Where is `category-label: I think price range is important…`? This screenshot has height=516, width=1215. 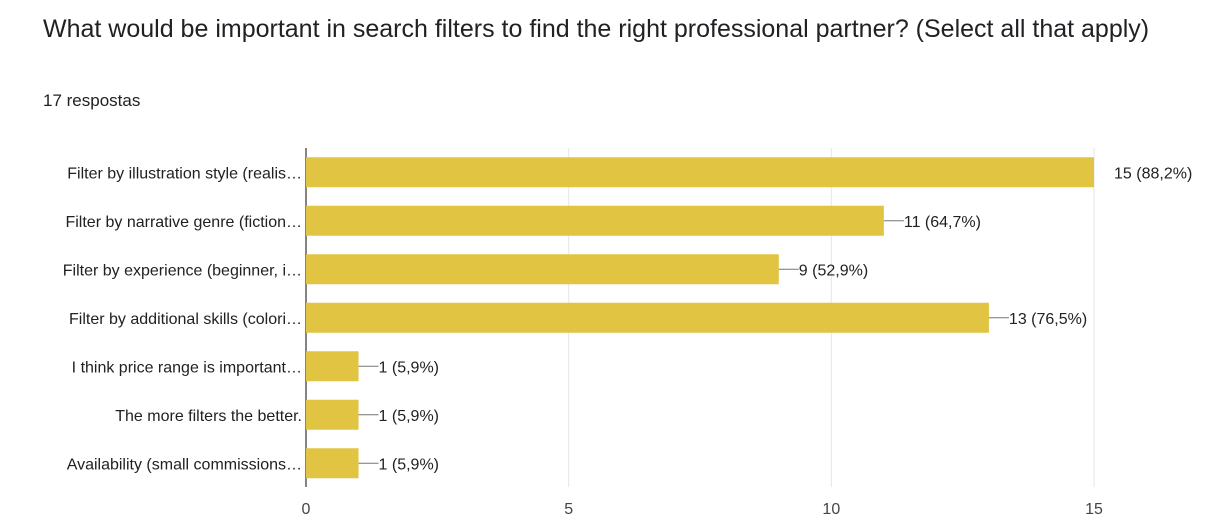 category-label: I think price range is important… is located at coordinates (187, 367).